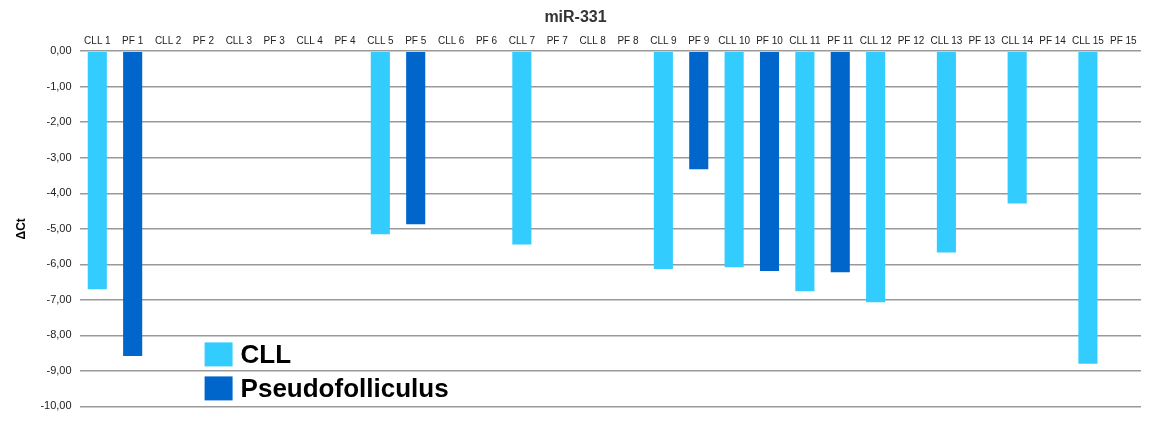 This screenshot has height=421, width=1151. Describe the element at coordinates (805, 40) in the screenshot. I see `x-tick-label: CLL 11` at that location.